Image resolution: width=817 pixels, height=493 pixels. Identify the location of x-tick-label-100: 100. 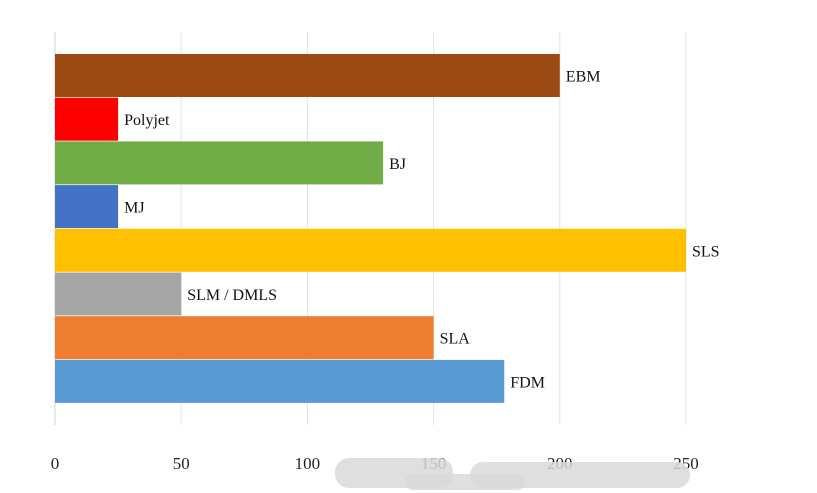
(308, 463).